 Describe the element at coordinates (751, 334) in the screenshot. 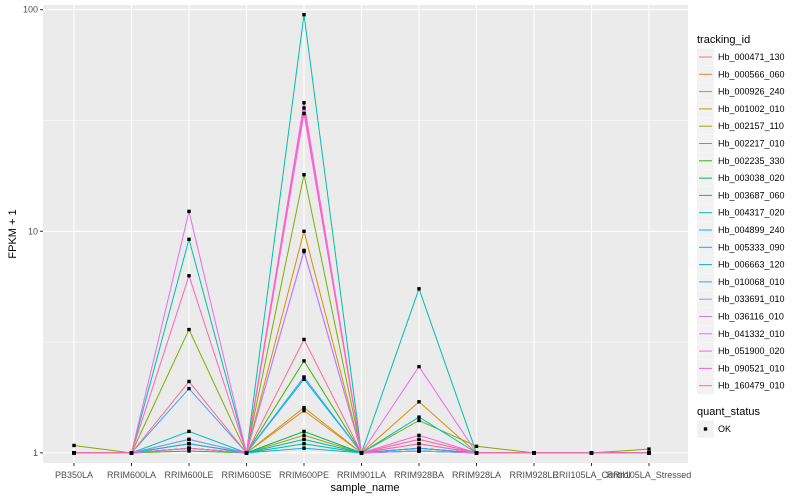

I see `legend-label: Hb_041332_010` at that location.